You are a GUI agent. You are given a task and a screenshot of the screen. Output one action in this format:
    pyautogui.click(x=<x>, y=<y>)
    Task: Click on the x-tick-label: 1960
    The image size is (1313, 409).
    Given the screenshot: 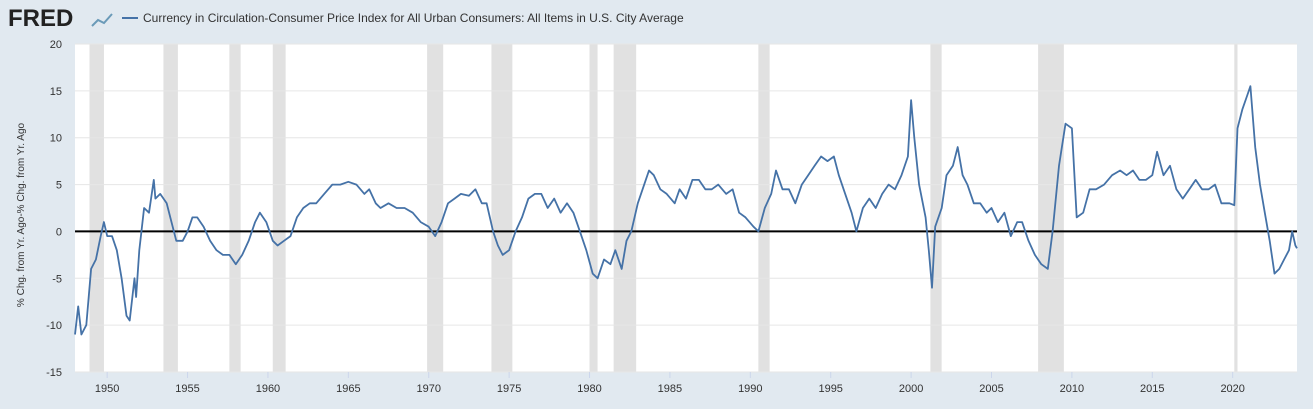 What is the action you would take?
    pyautogui.click(x=268, y=389)
    